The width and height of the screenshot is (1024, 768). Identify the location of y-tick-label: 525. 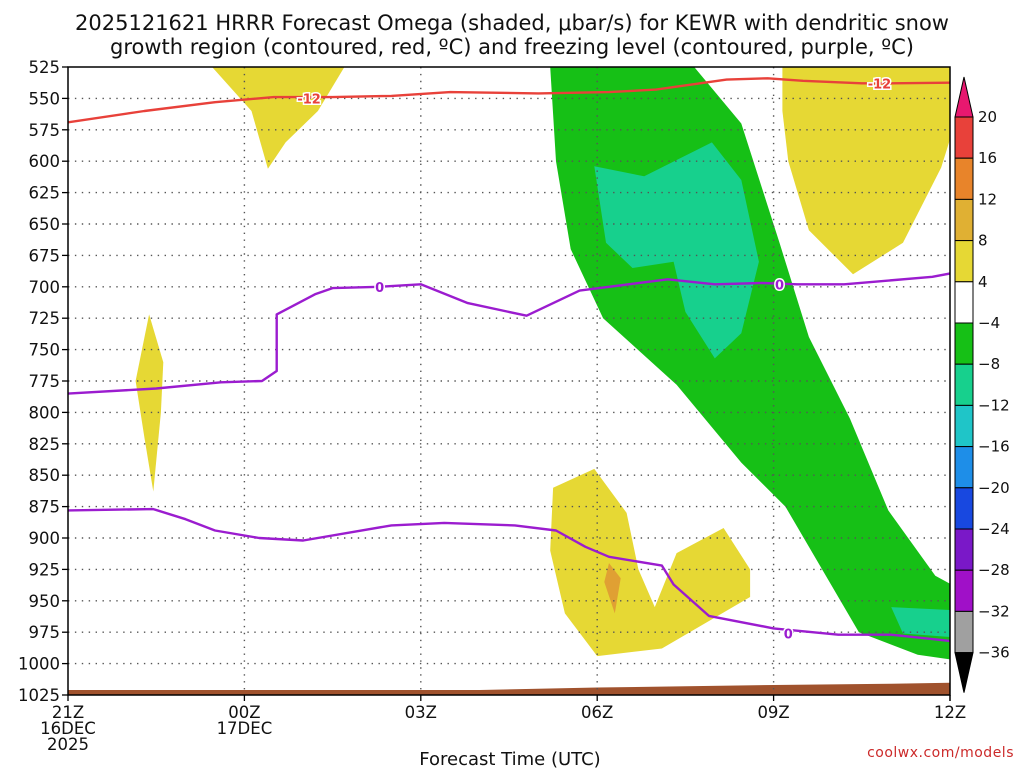
(45, 67).